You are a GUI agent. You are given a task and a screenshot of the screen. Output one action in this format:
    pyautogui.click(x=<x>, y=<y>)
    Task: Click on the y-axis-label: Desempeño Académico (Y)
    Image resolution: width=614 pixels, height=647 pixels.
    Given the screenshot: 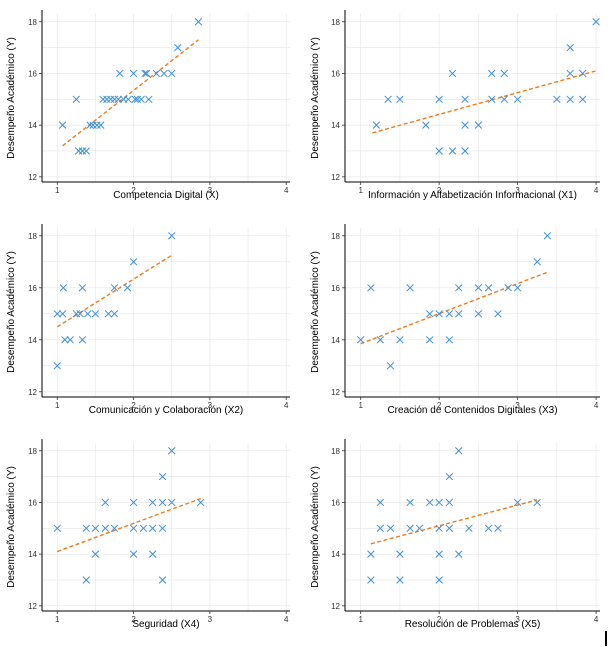 What is the action you would take?
    pyautogui.click(x=315, y=312)
    